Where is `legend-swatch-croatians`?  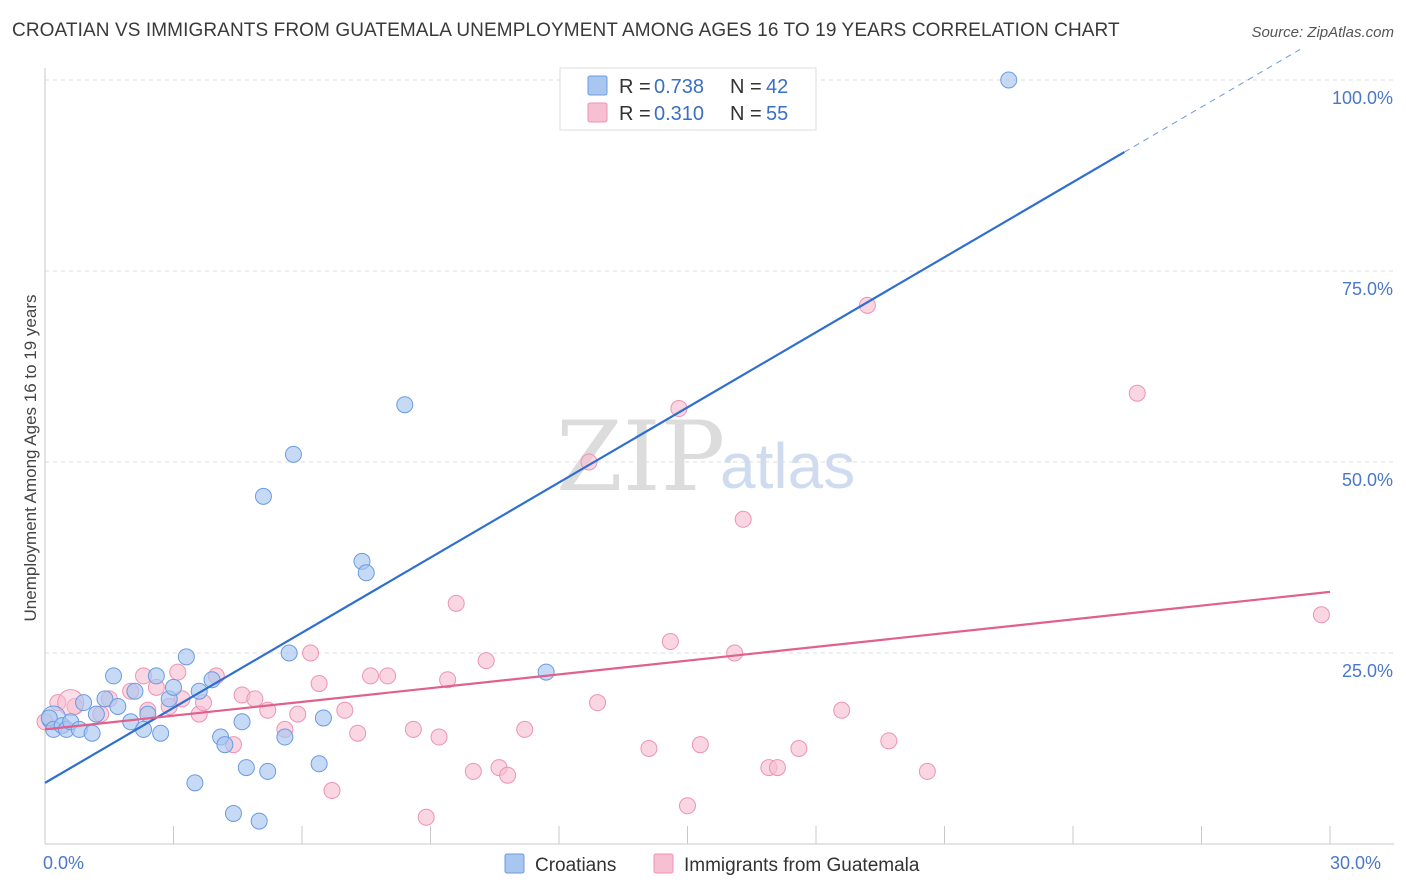 legend-swatch-croatians is located at coordinates (597, 85).